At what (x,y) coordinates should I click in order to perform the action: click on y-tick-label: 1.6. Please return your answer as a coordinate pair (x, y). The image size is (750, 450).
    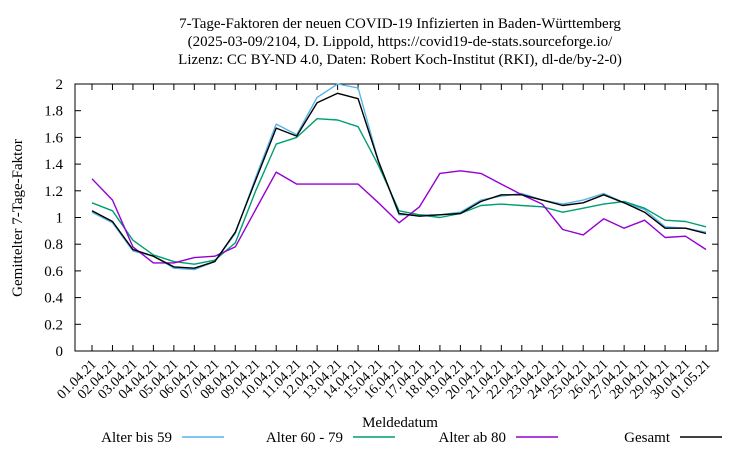
    Looking at the image, I should click on (53, 138).